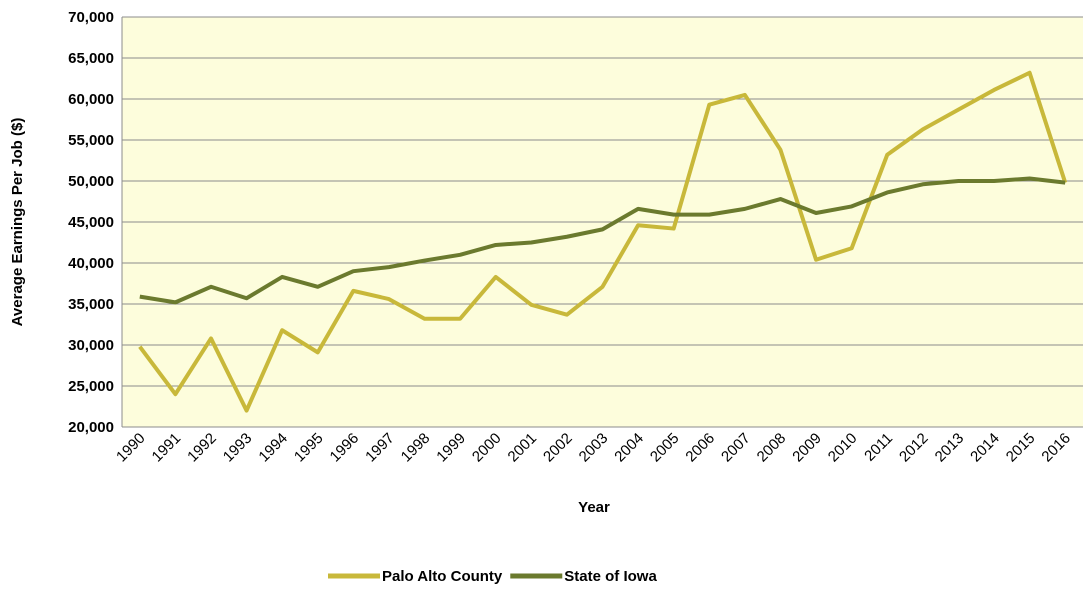 Image resolution: width=1087 pixels, height=592 pixels. Describe the element at coordinates (91, 427) in the screenshot. I see `y-tick-label: 20,000` at that location.